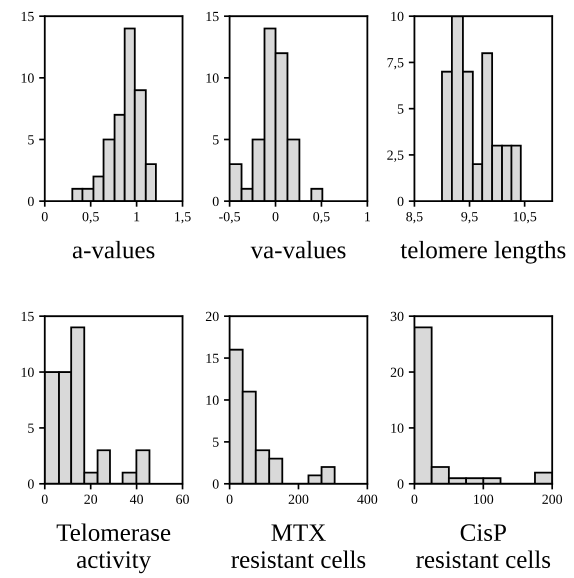 The width and height of the screenshot is (574, 578). What do you see at coordinates (91, 499) in the screenshot?
I see `x-tick-label: 20` at bounding box center [91, 499].